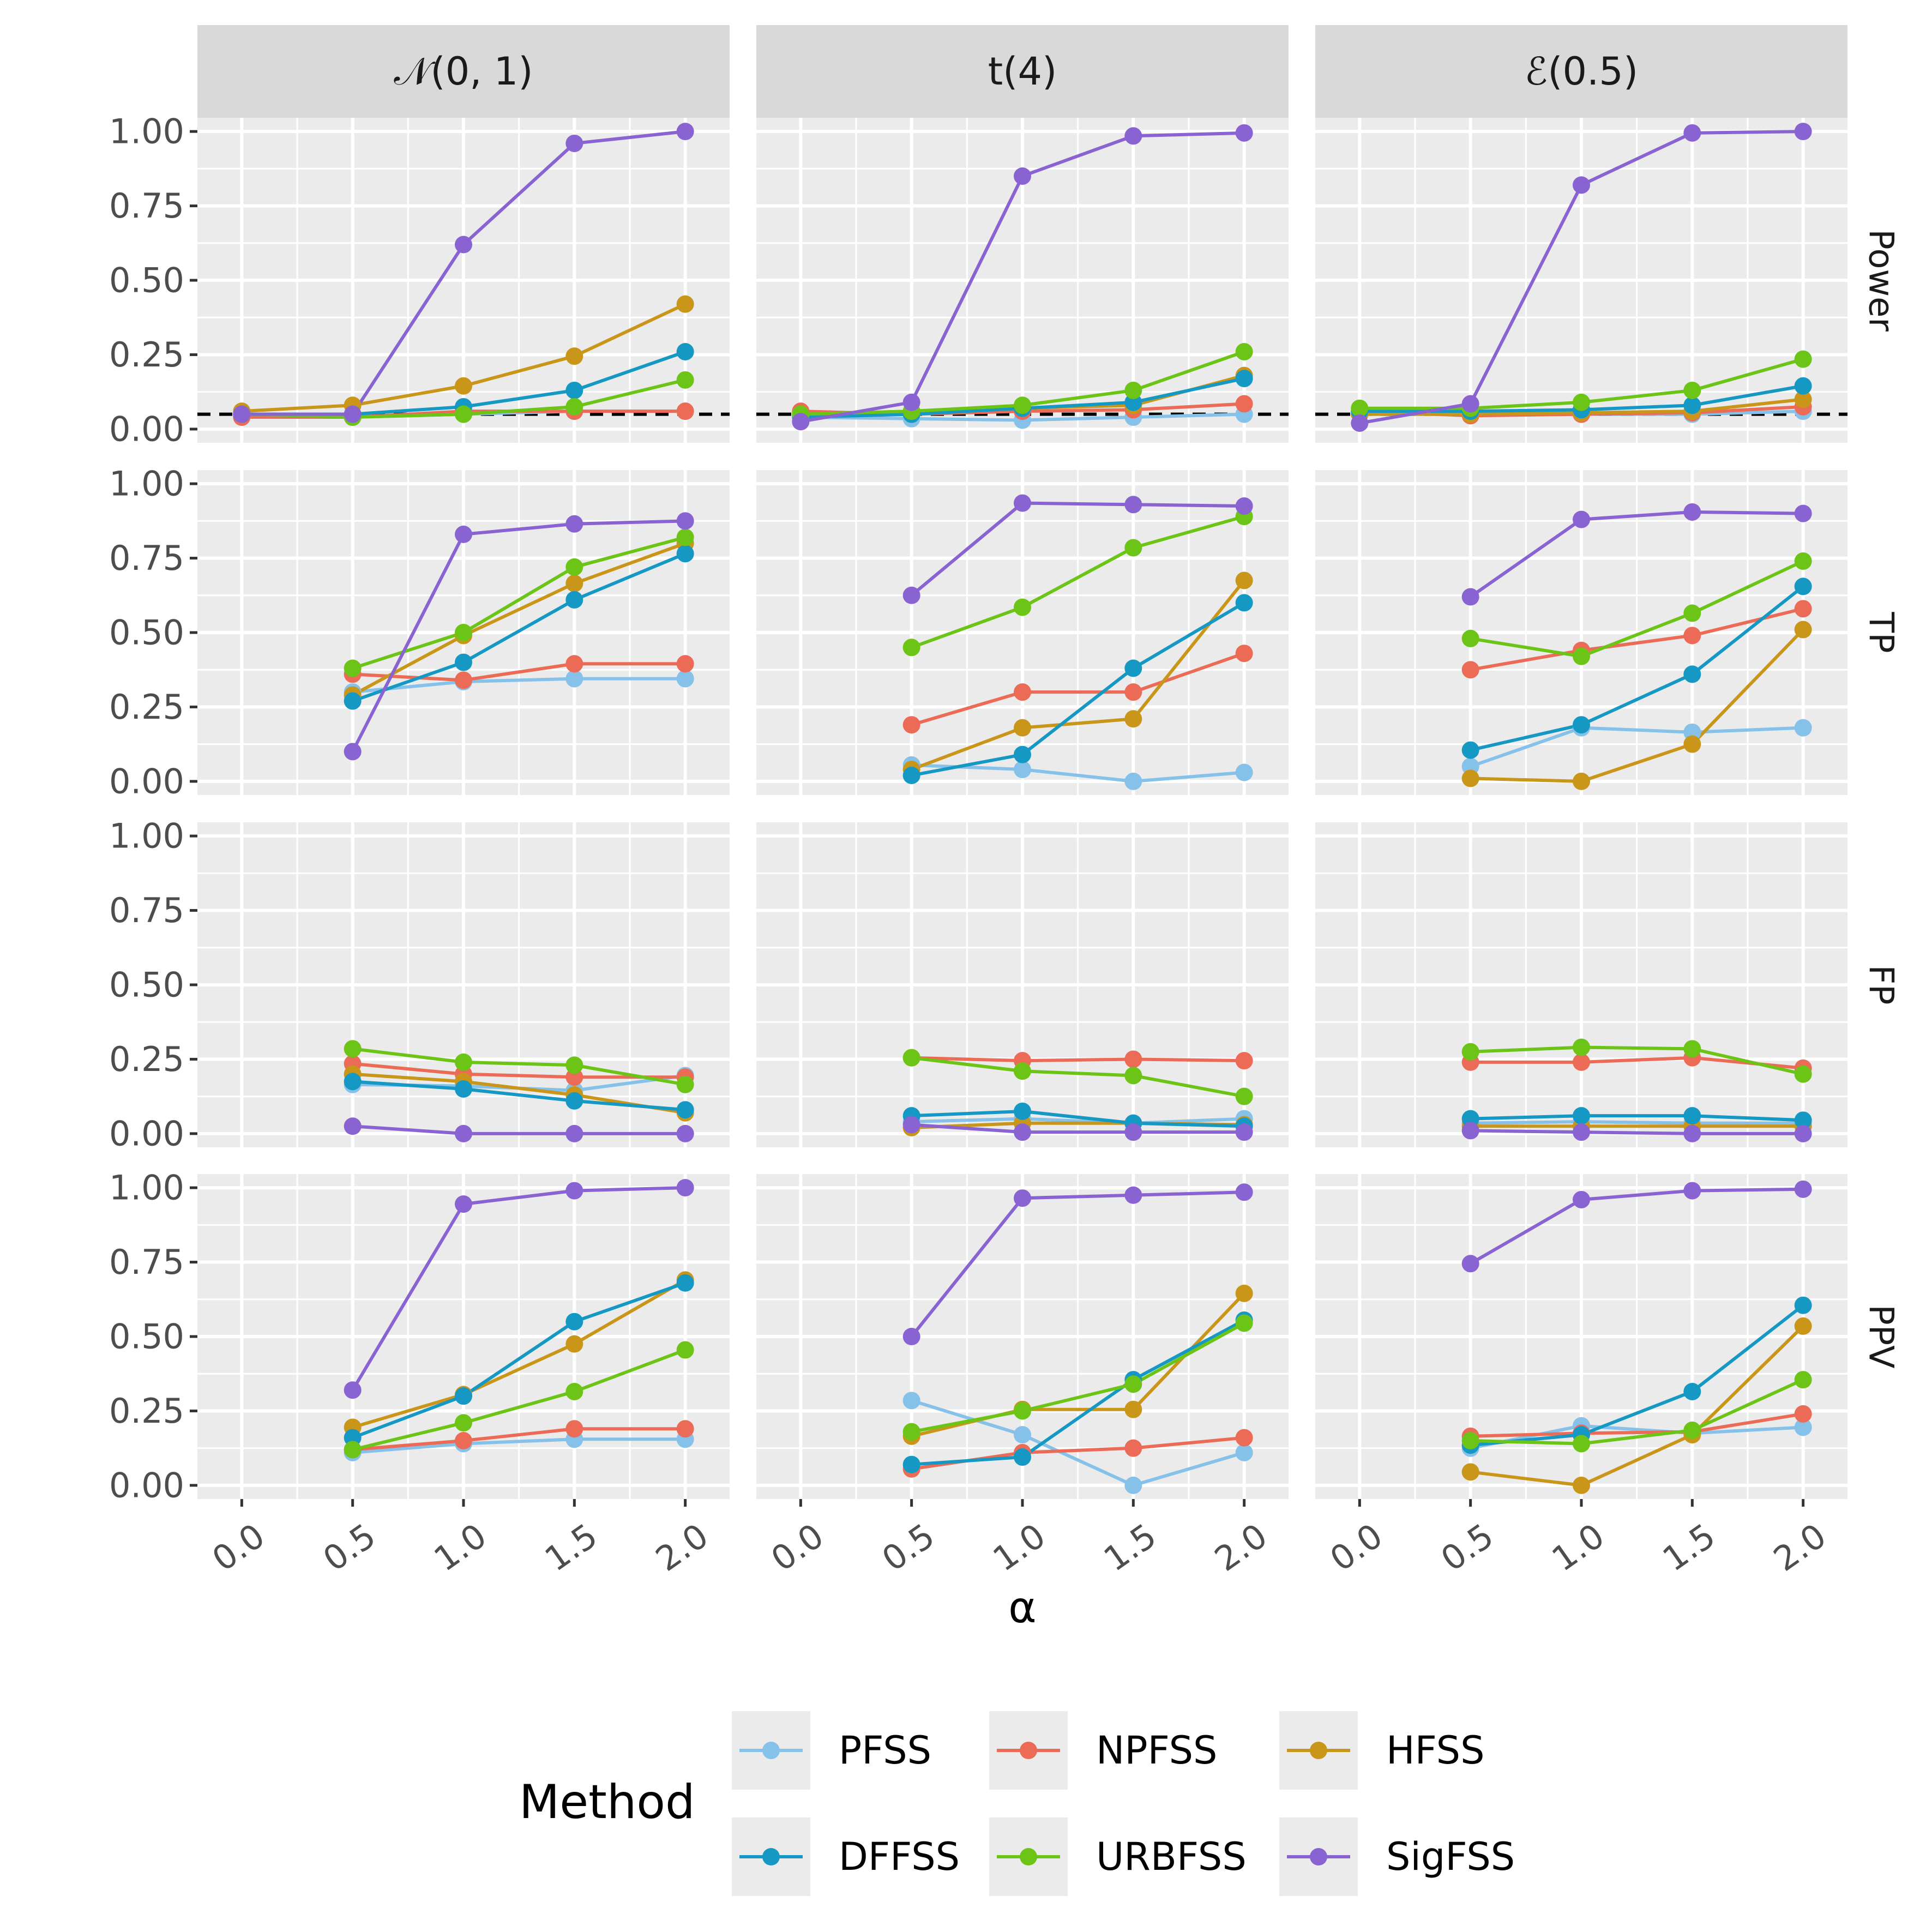 Image resolution: width=1932 pixels, height=1932 pixels. I want to click on strip-col-2: t(4), so click(1022, 71).